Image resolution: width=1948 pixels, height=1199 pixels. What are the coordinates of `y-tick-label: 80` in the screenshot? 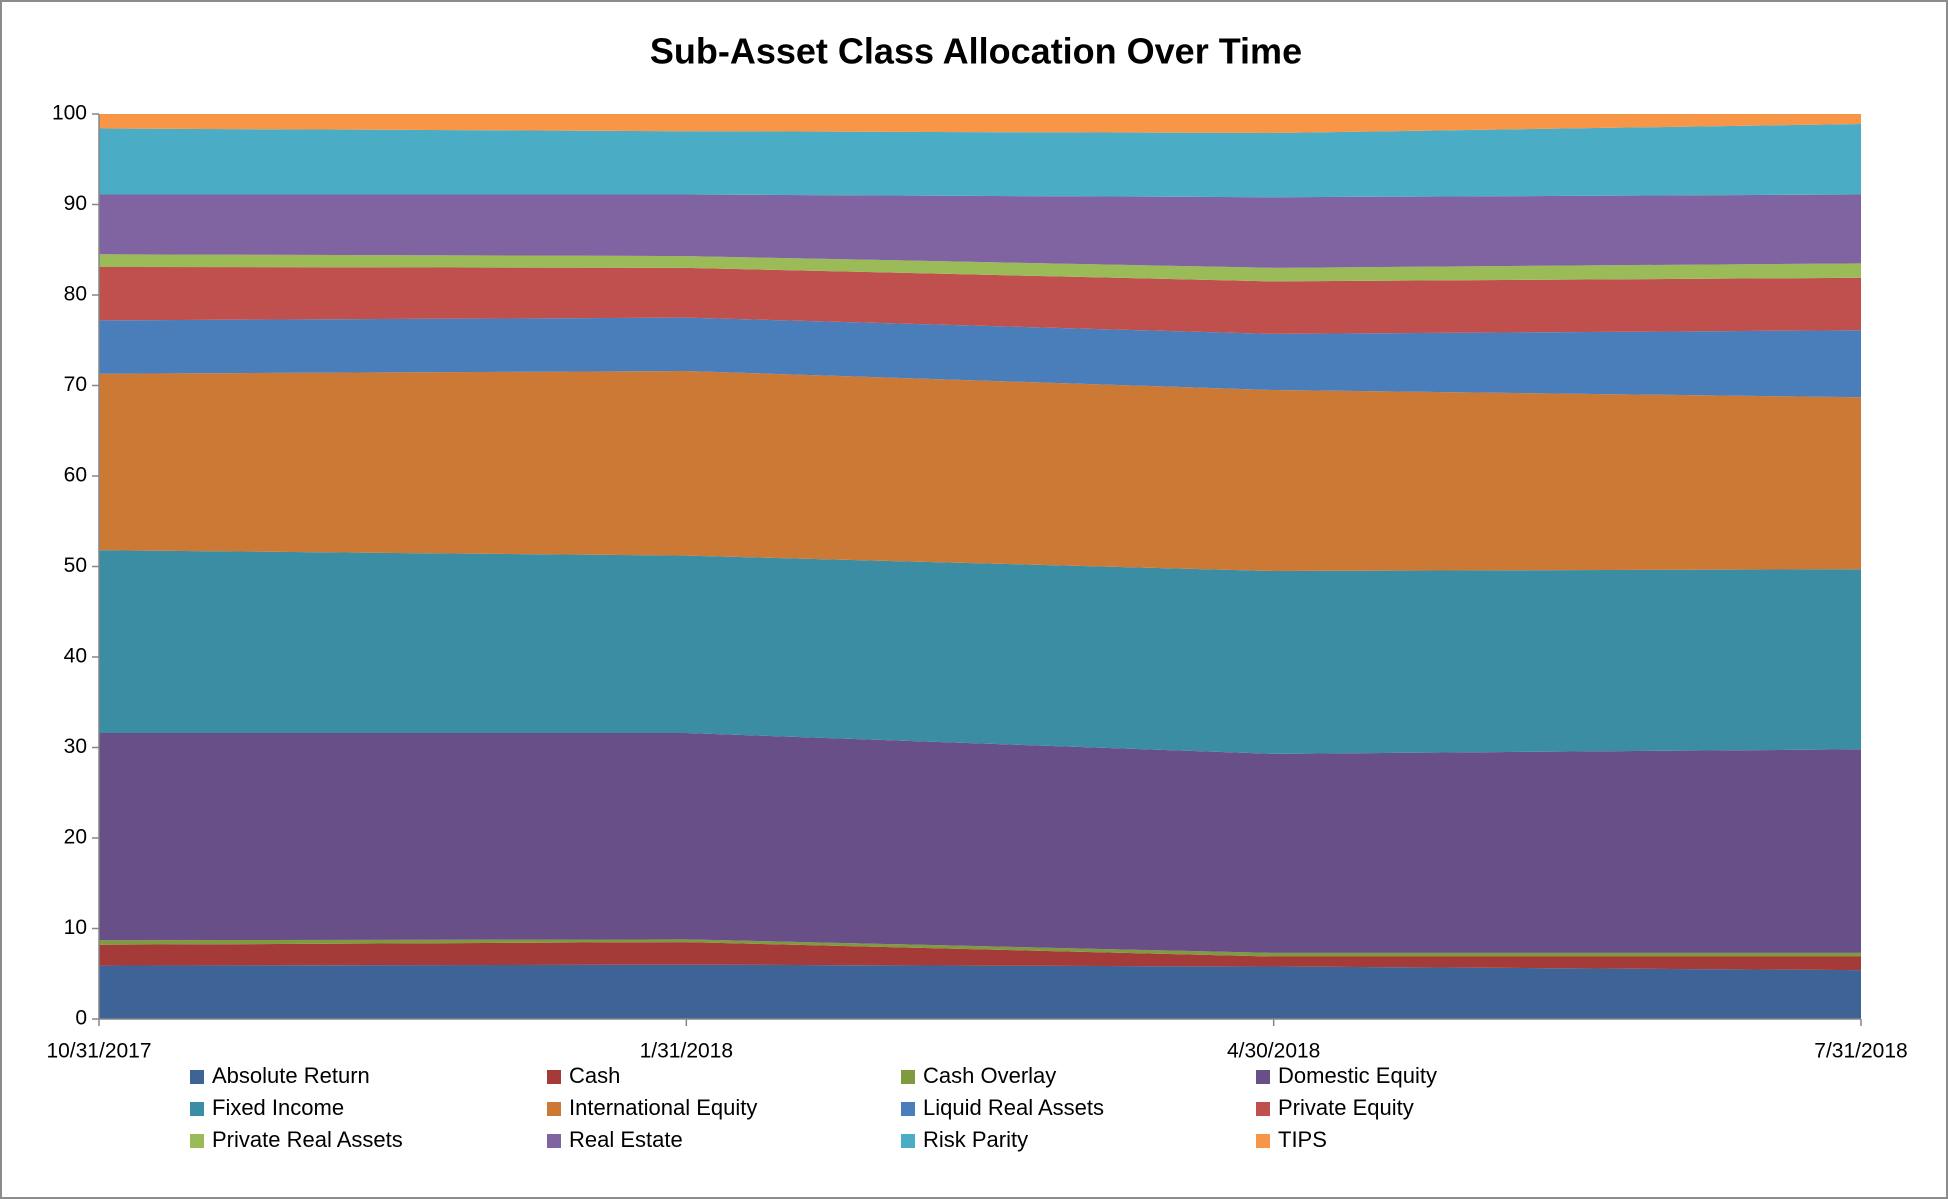 It's located at (75, 294).